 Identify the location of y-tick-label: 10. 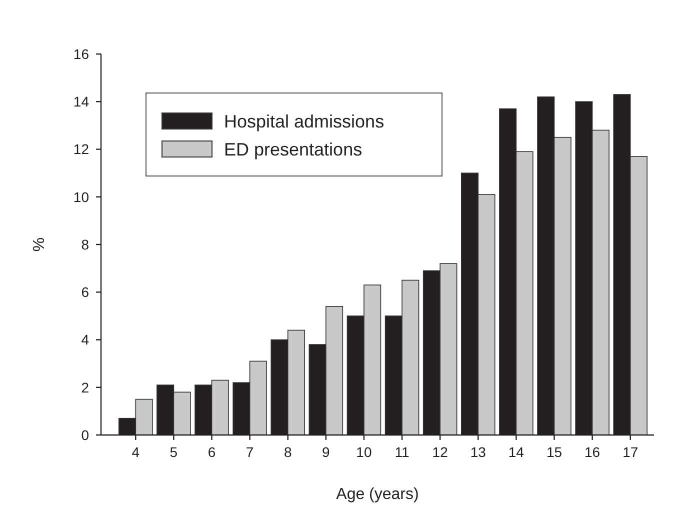
(81, 196).